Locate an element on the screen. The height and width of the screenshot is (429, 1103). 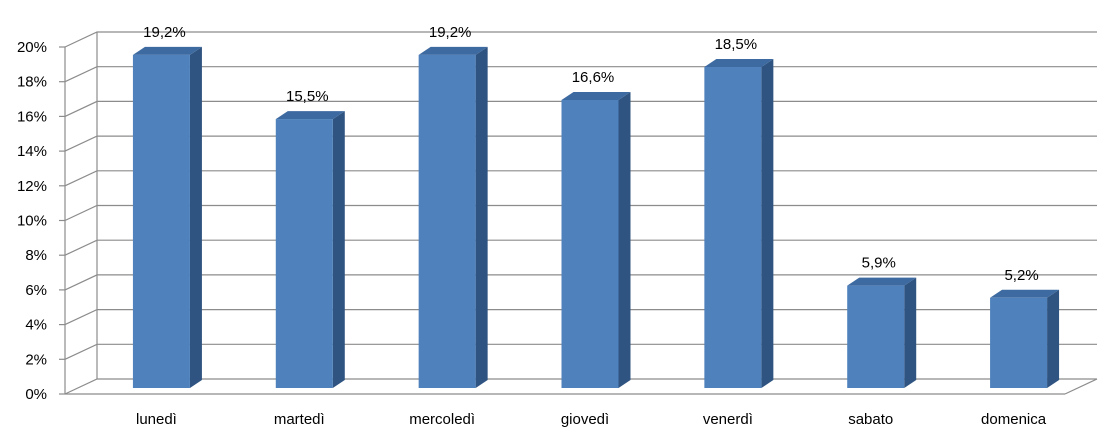
x-tick-label: sabato is located at coordinates (870, 419).